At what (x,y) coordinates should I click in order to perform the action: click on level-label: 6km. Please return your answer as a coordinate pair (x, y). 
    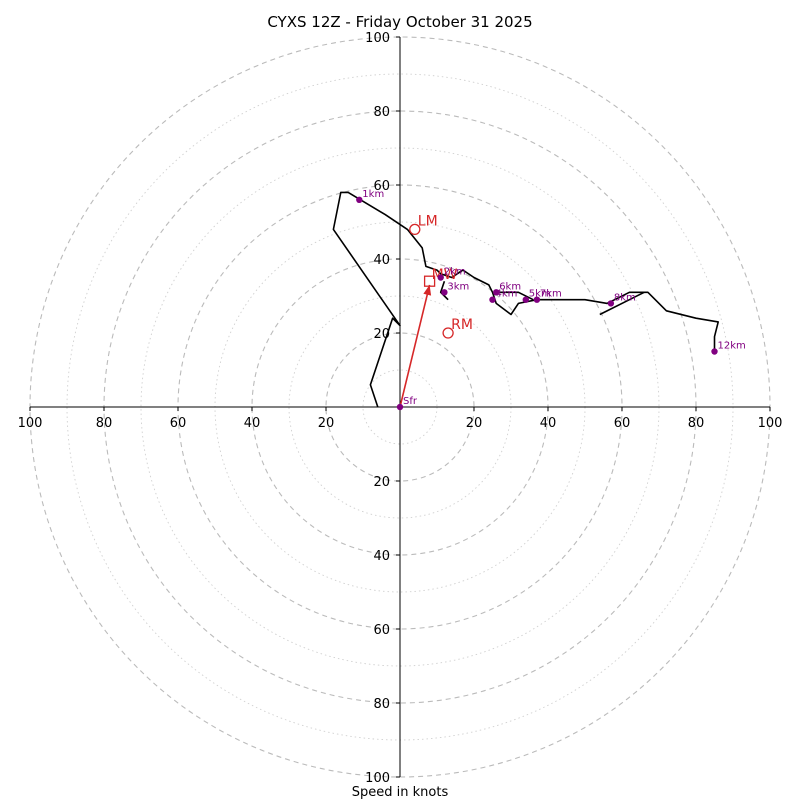
    Looking at the image, I should click on (510, 286).